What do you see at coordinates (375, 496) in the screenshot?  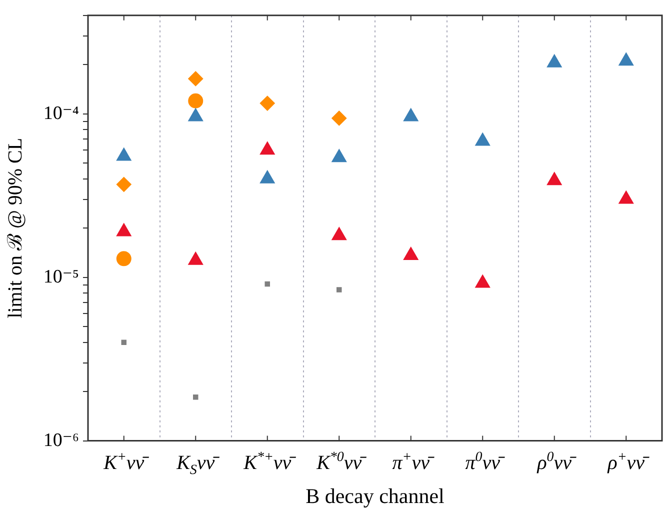 I see `x-axis-title: B decay channel` at bounding box center [375, 496].